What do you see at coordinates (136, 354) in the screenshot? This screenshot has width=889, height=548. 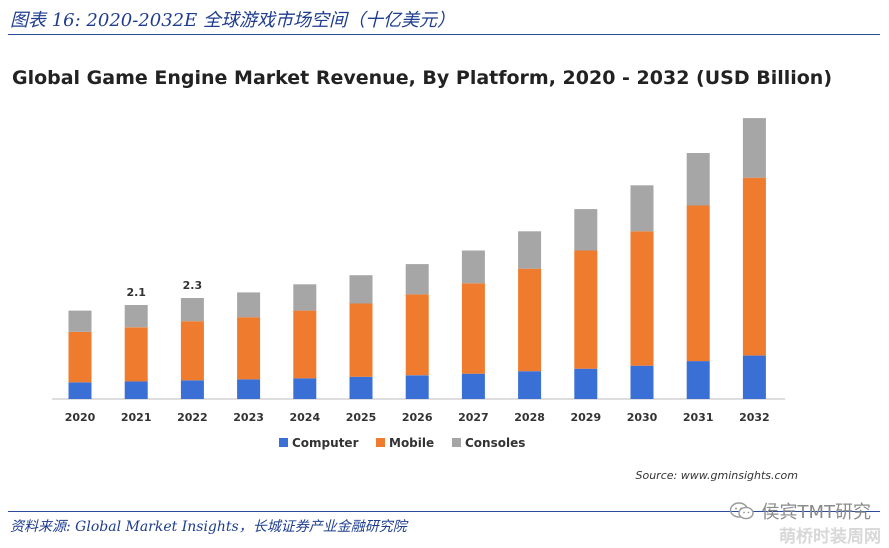 I see `bar-mobile-2021` at bounding box center [136, 354].